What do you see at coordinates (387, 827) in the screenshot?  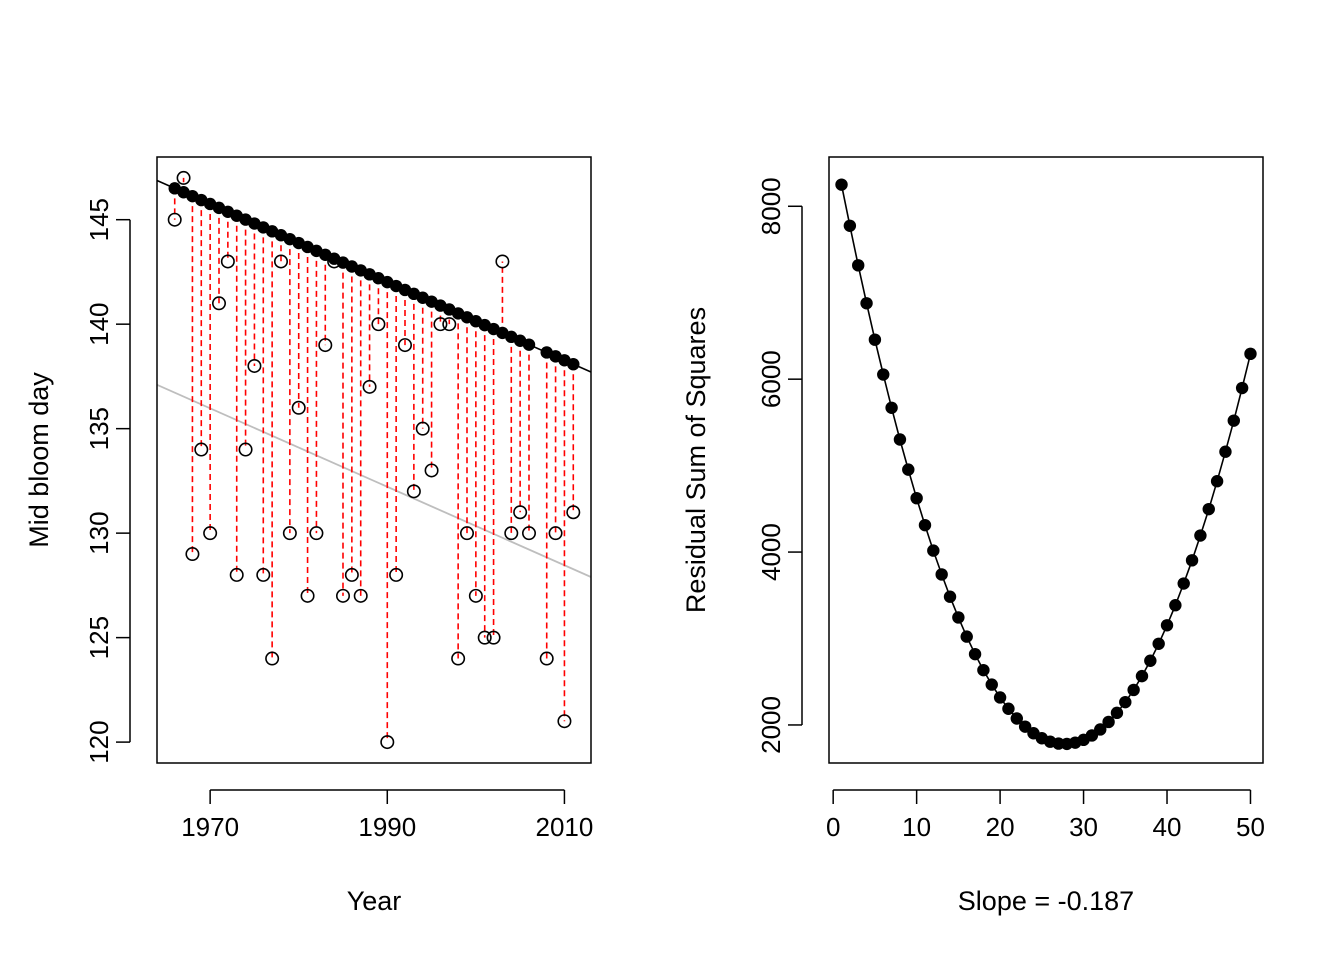 I see `x-tick-label: 1990` at bounding box center [387, 827].